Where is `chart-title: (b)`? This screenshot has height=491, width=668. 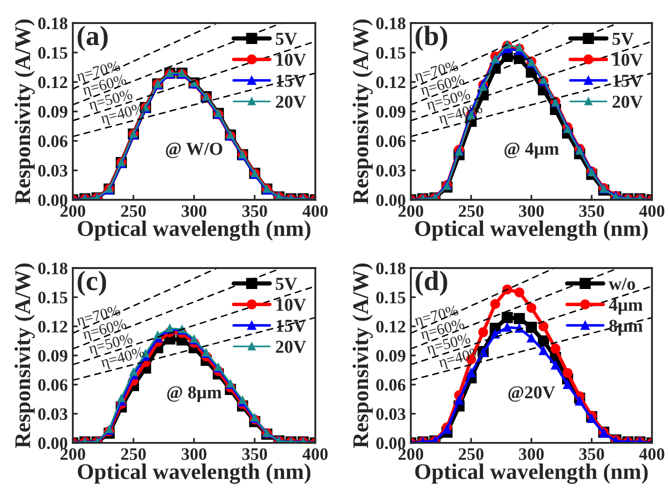
chart-title: (b) is located at coordinates (432, 38).